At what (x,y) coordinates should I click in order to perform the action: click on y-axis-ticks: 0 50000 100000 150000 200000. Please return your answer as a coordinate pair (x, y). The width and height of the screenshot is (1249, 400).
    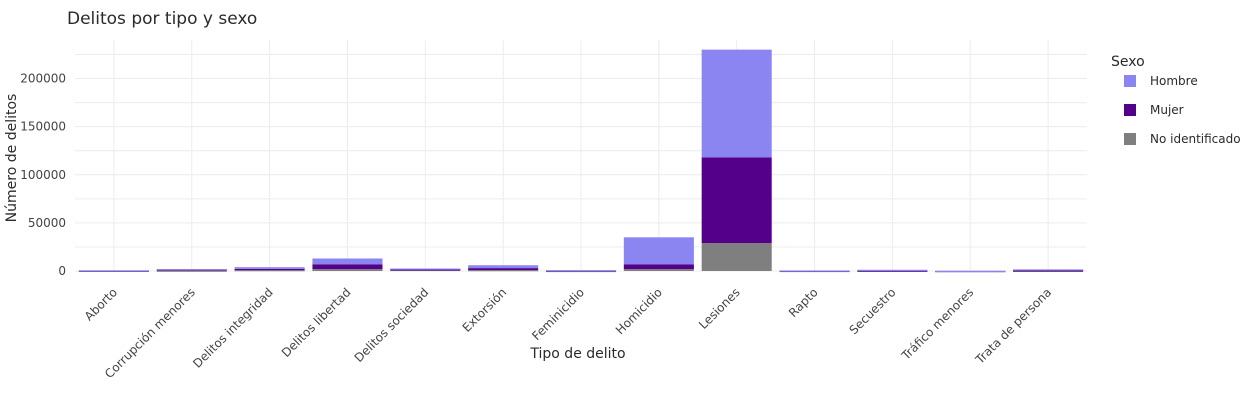
    Looking at the image, I should click on (43, 175).